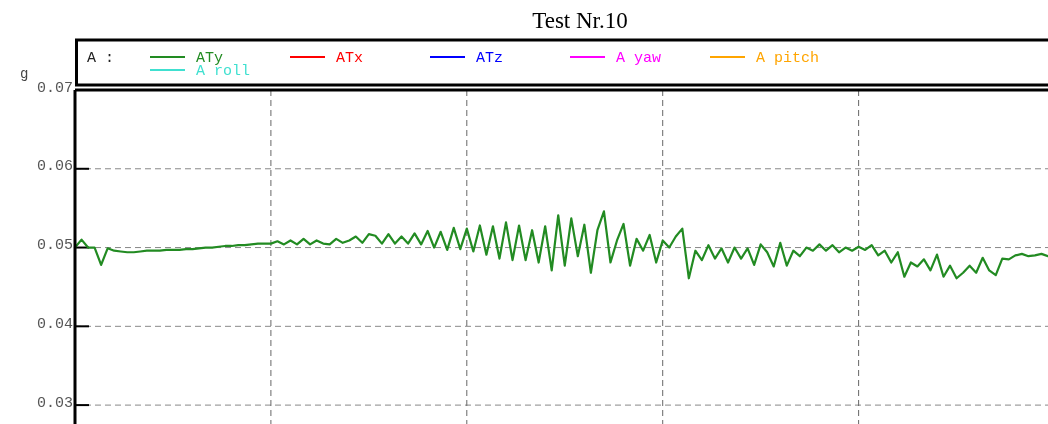 This screenshot has height=424, width=1048. I want to click on y-tick-label: 0.03, so click(54, 403).